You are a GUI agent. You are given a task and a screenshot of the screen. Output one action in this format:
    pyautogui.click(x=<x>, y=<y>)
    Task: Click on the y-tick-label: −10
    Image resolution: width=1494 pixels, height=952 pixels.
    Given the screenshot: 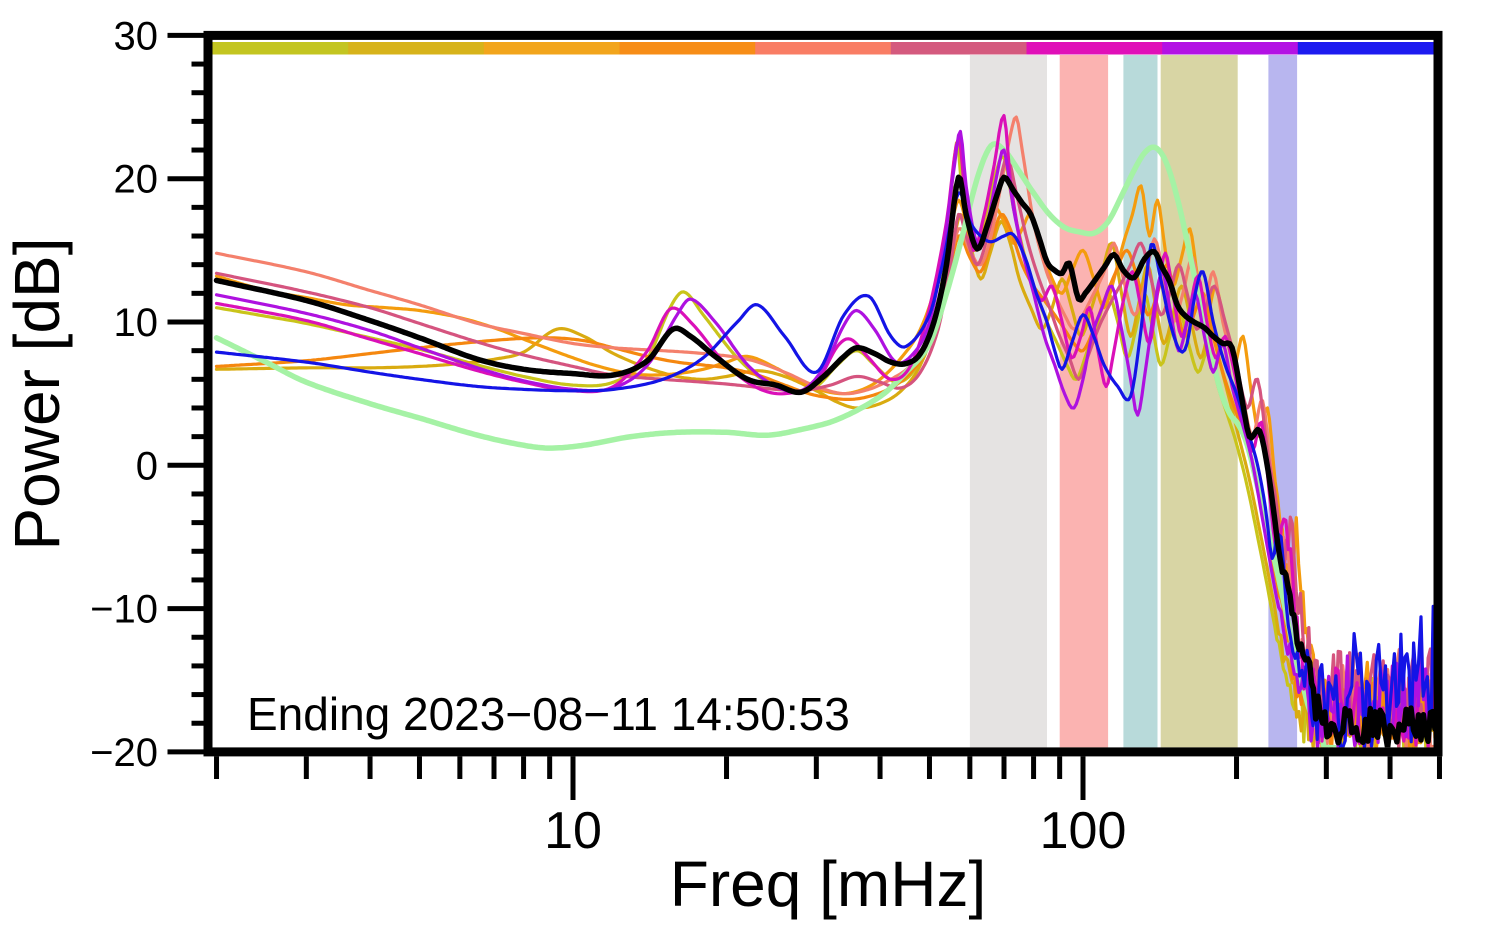 What is the action you would take?
    pyautogui.click(x=124, y=610)
    